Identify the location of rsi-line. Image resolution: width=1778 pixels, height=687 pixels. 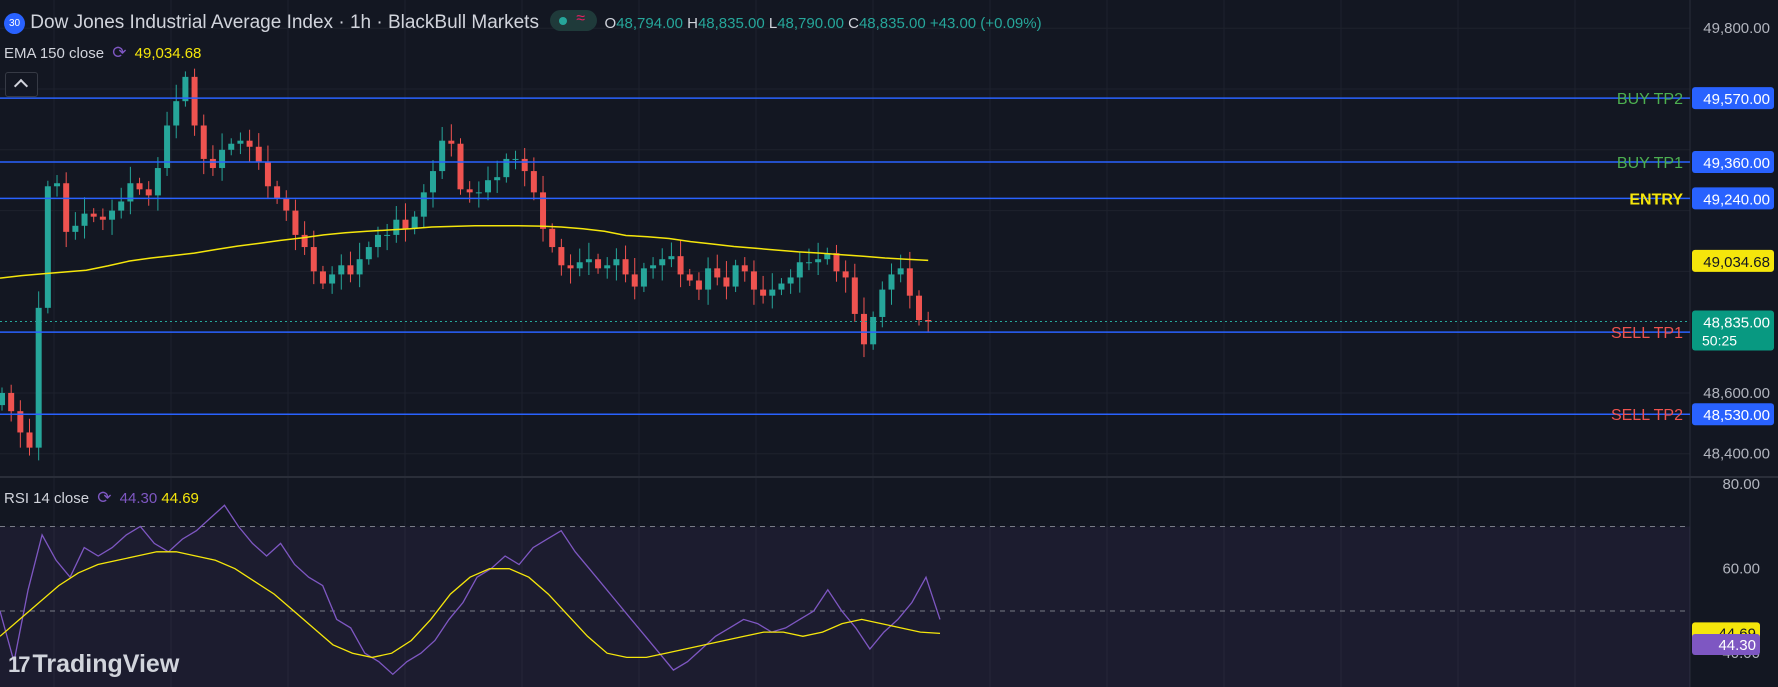
(470, 590).